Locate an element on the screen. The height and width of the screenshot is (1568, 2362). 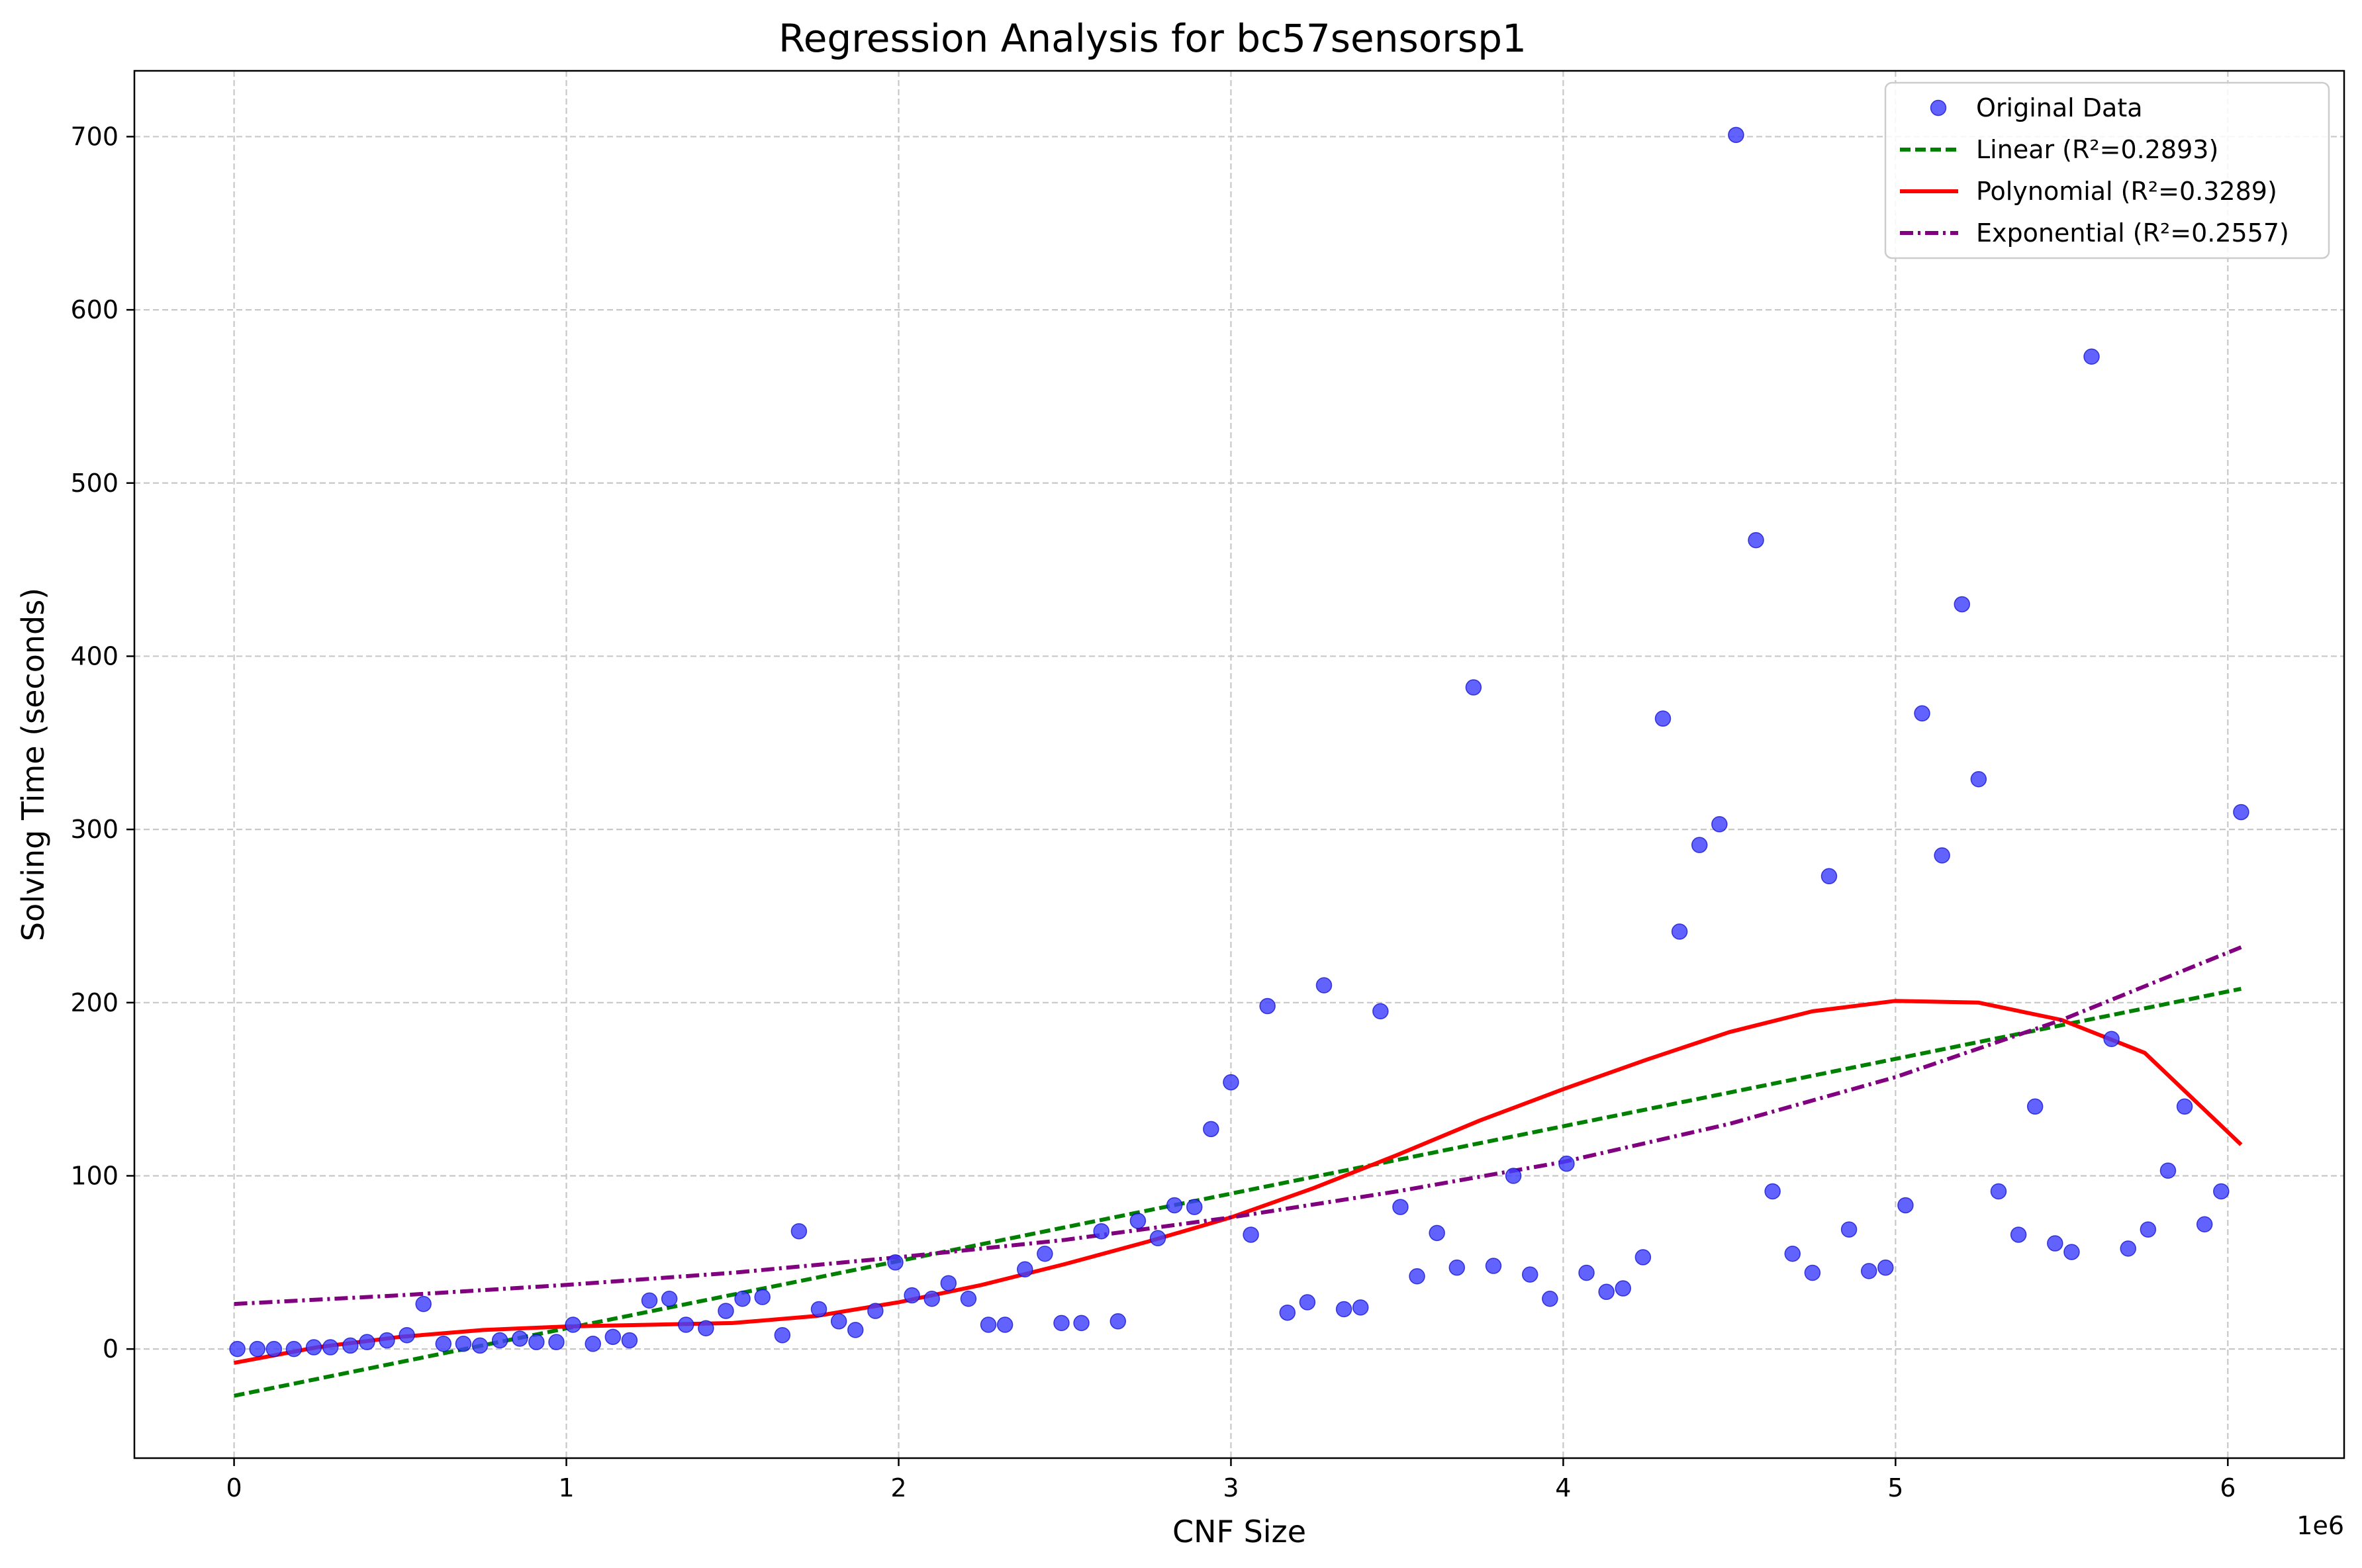
legend-entry: Polynomial (R²=0.3289) is located at coordinates (2089, 191).